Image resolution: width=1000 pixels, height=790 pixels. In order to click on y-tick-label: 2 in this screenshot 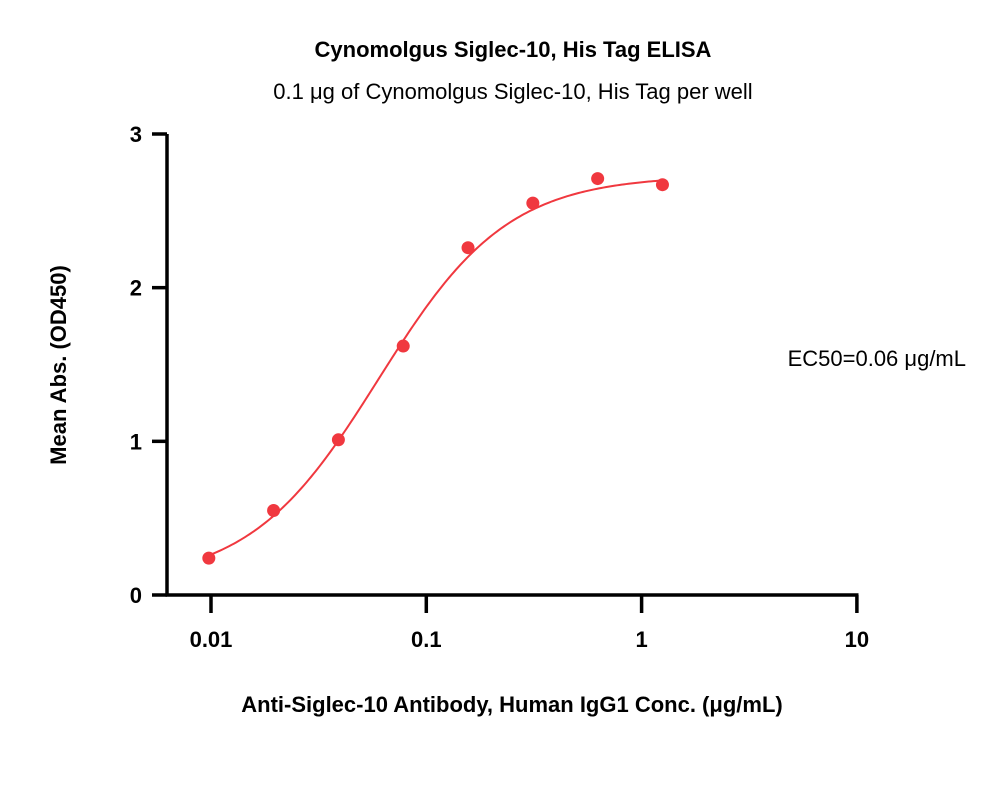, I will do `click(136, 288)`.